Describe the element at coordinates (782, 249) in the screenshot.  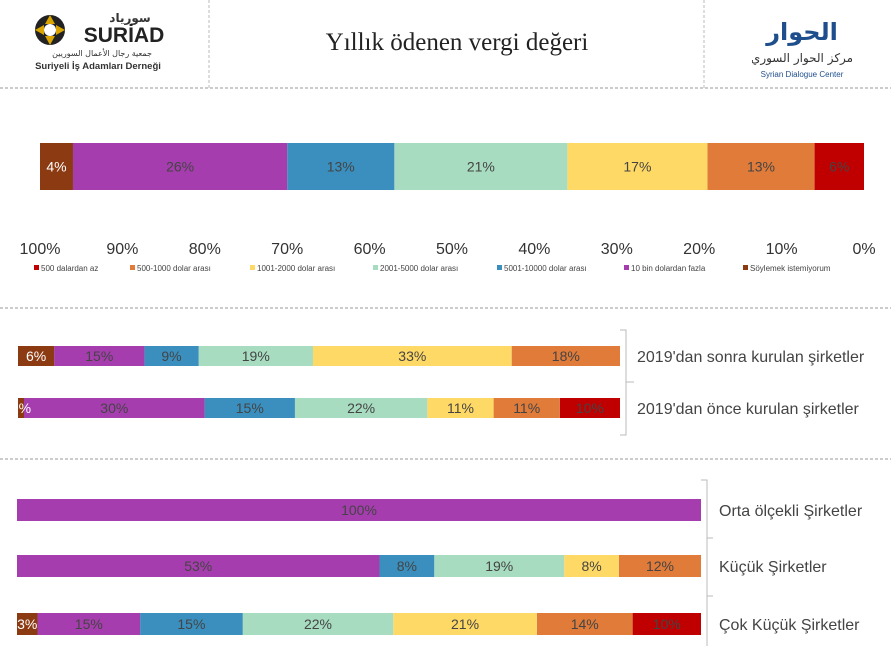
I see `x-tick-label: 10%` at that location.